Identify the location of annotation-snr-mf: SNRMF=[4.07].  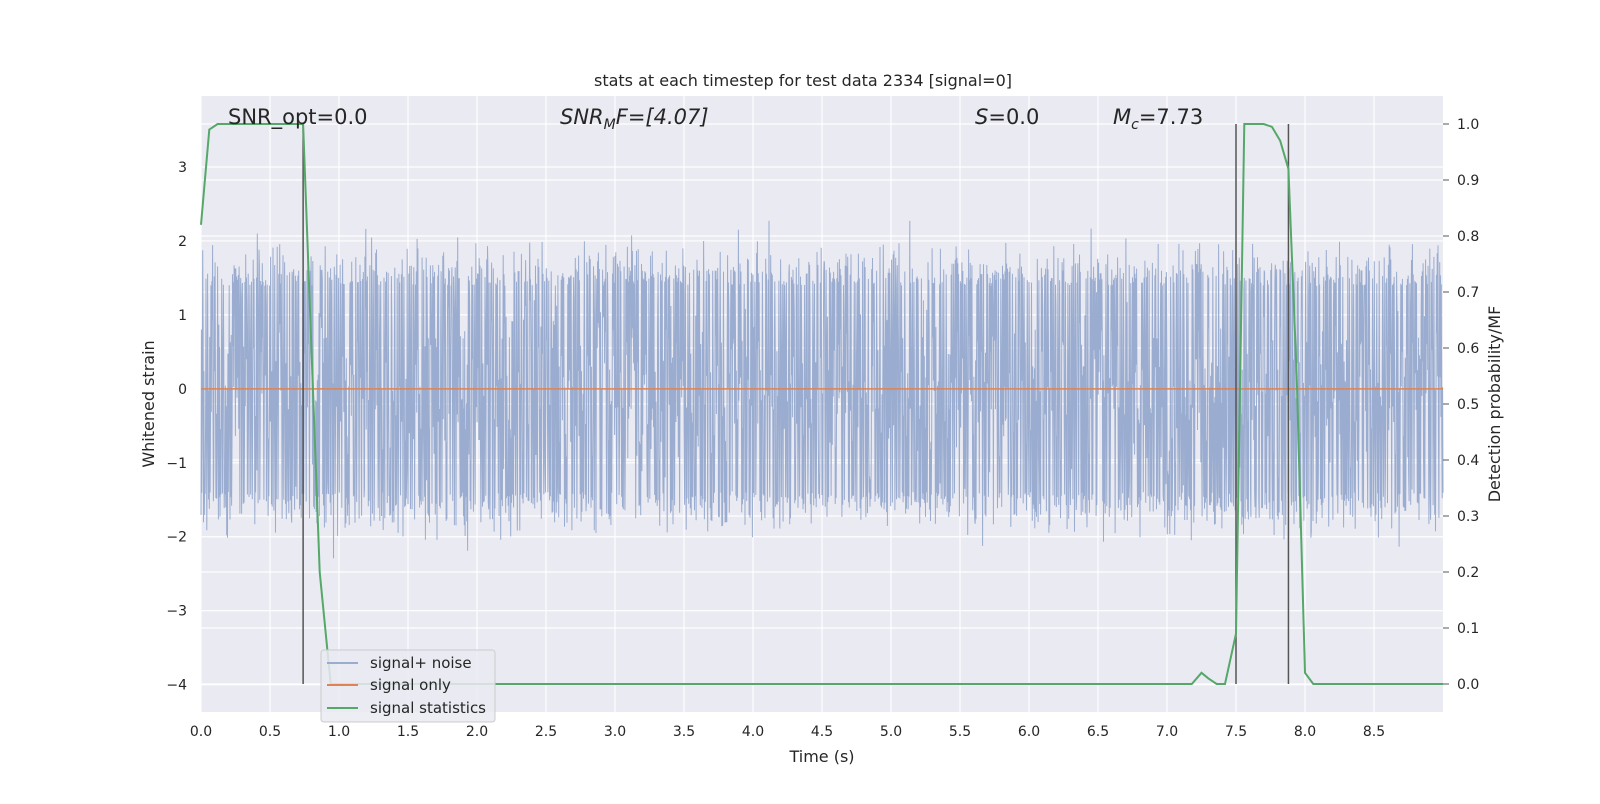
(634, 119).